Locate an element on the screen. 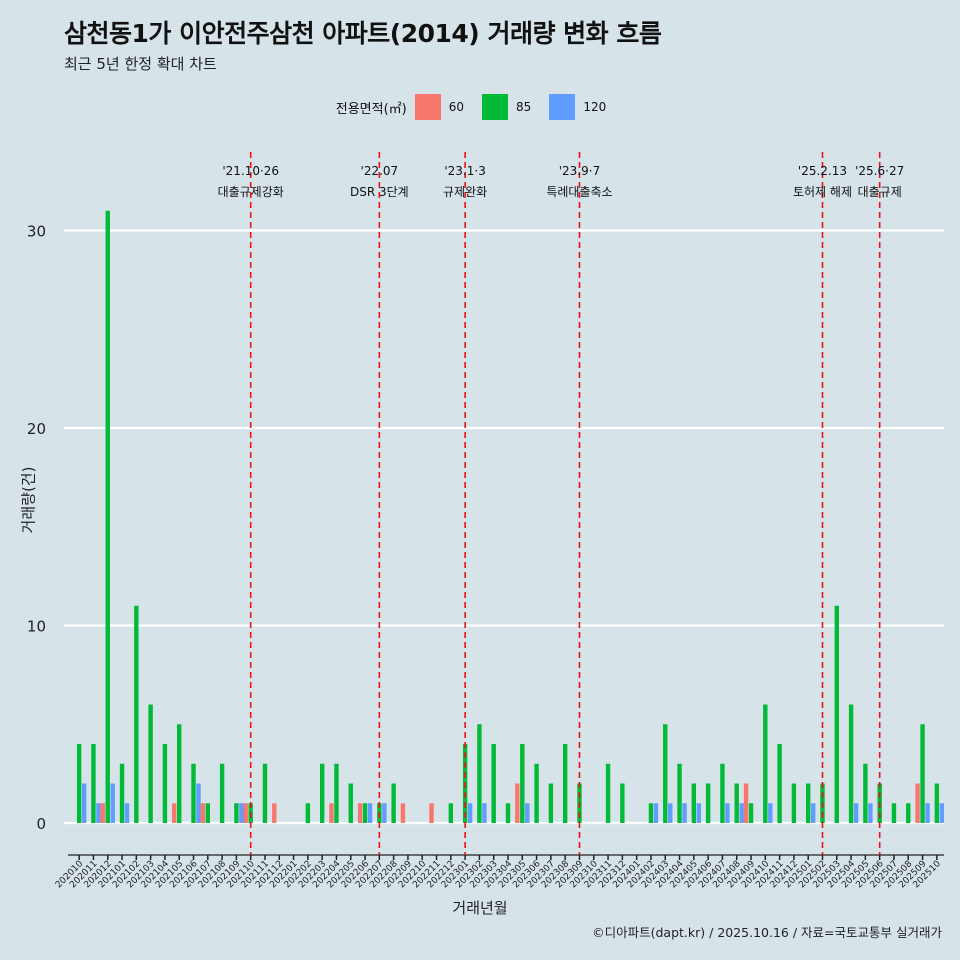 The width and height of the screenshot is (960, 960). legend-title: 전용면적(㎡) is located at coordinates (371, 109).